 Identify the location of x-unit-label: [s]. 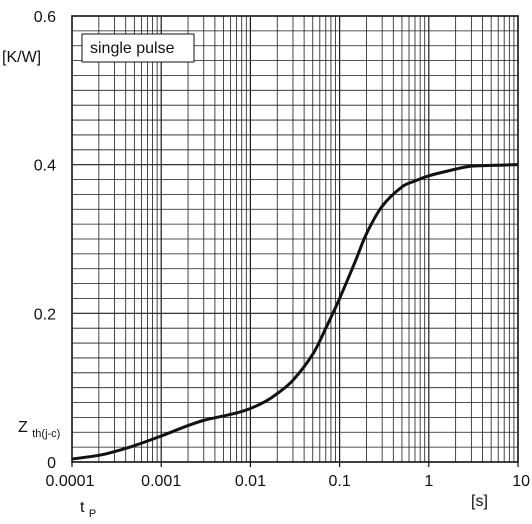
(479, 501).